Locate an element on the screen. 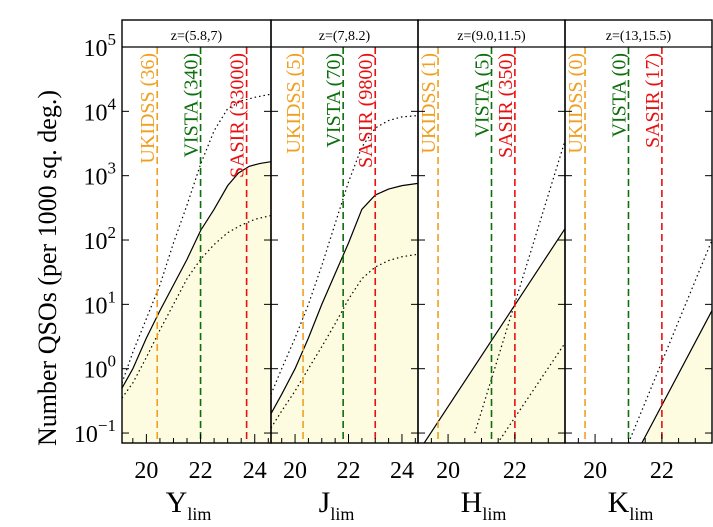 The height and width of the screenshot is (527, 713). y-tick-label: 10⁻¹ is located at coordinates (95, 432).